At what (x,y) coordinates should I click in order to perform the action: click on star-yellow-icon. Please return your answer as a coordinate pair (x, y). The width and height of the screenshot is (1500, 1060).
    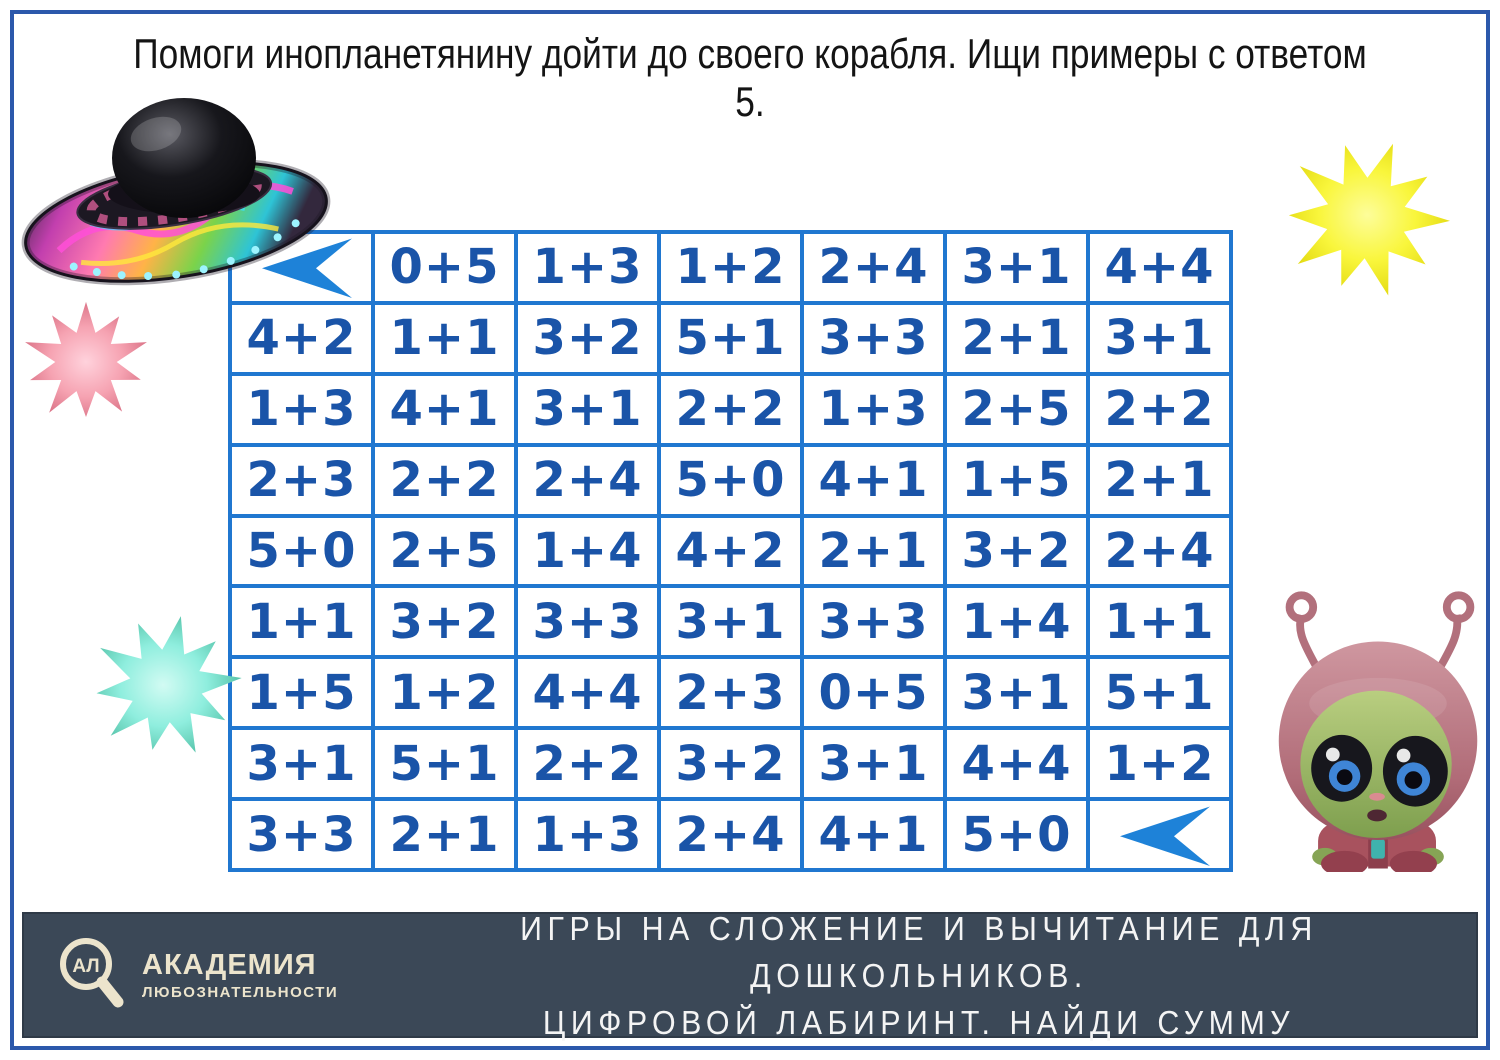
    Looking at the image, I should click on (1369, 219).